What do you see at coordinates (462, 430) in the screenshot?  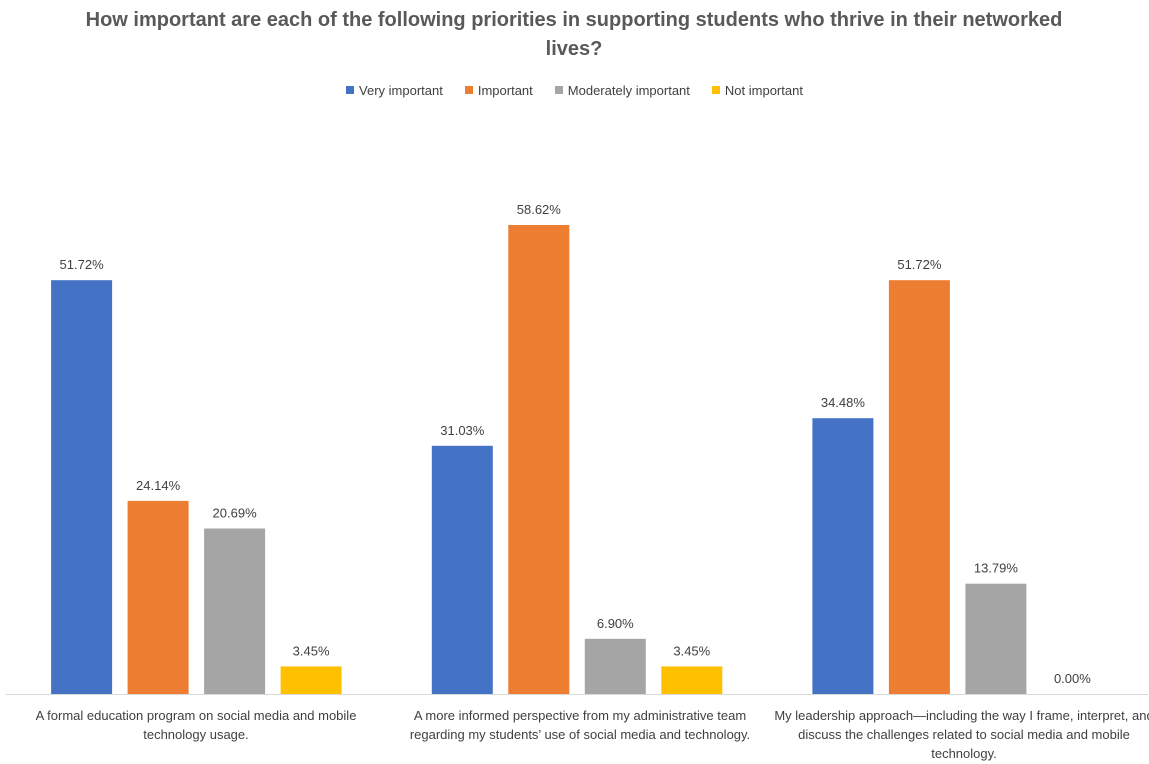 I see `data-label-very-important-group-2: 31.03%` at bounding box center [462, 430].